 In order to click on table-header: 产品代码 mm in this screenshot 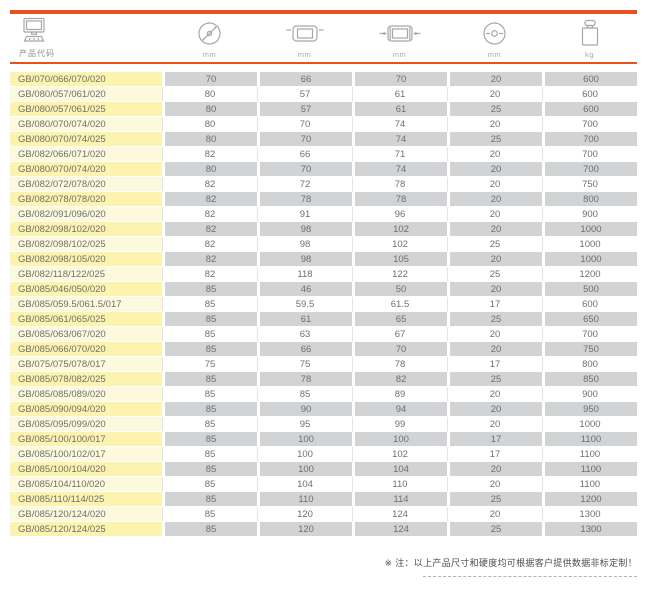, I will do `click(323, 37)`.